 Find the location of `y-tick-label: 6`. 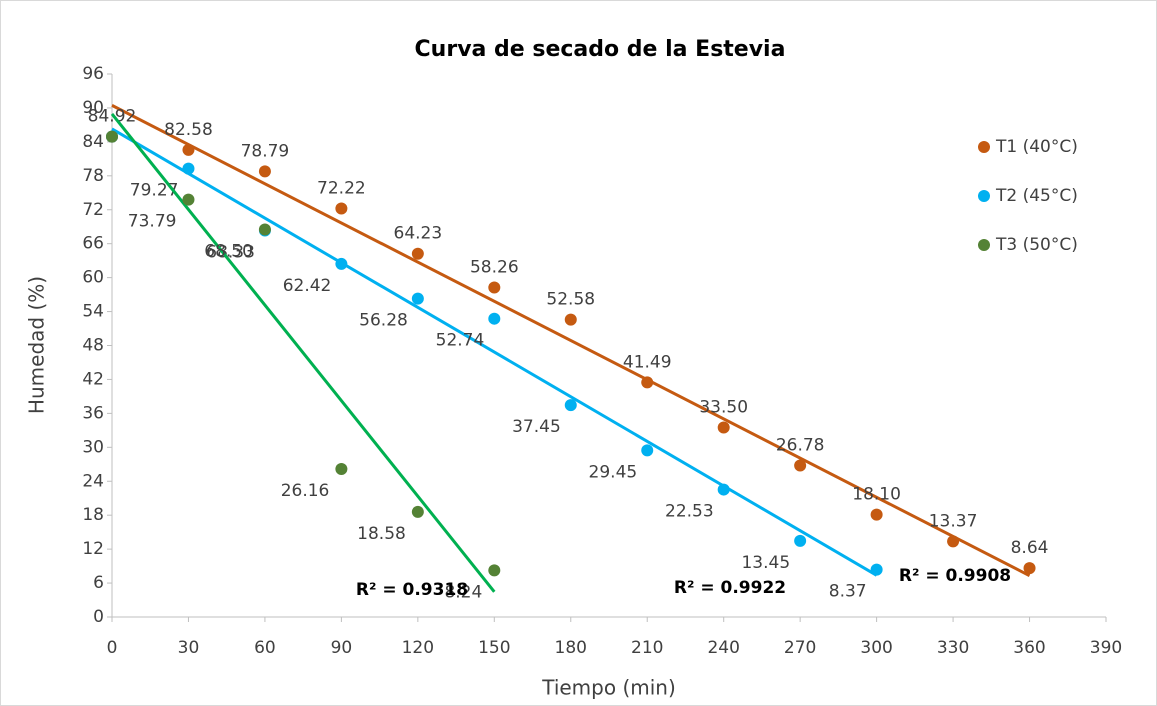

y-tick-label: 6 is located at coordinates (98, 583).